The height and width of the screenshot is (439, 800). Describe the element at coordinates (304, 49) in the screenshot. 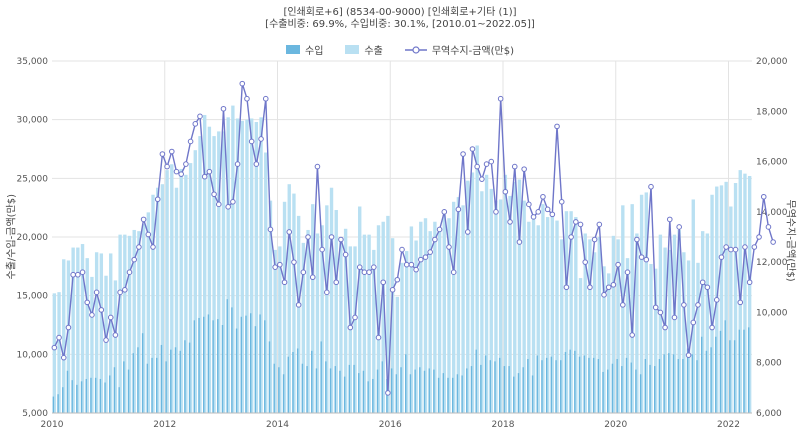

I see `legend-item-import: 수입` at that location.